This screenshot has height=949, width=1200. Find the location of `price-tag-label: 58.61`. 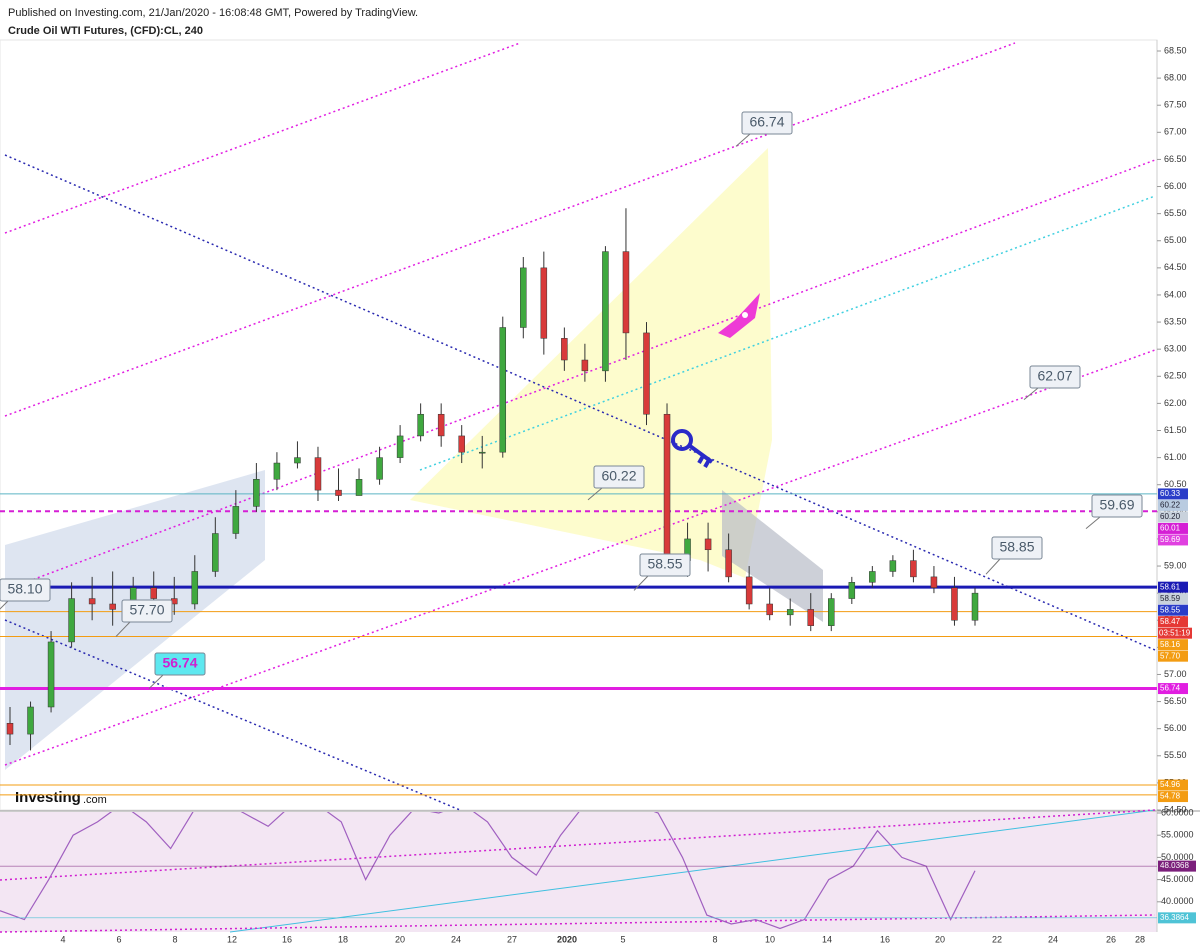

price-tag-label: 58.61 is located at coordinates (1170, 586).